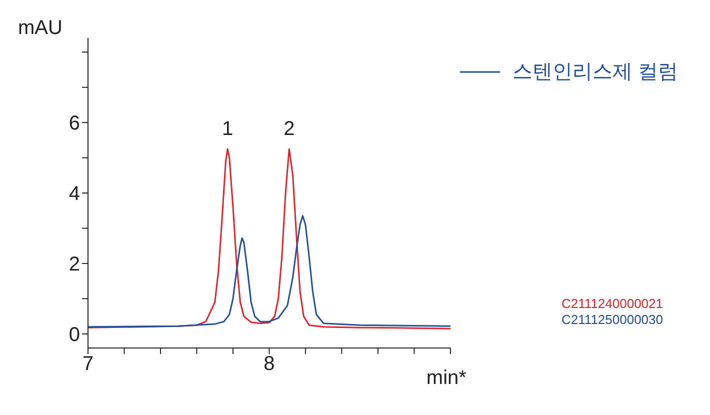 This screenshot has width=710, height=415. I want to click on legend-label: 스텐인리스제 컬럼, so click(595, 72).